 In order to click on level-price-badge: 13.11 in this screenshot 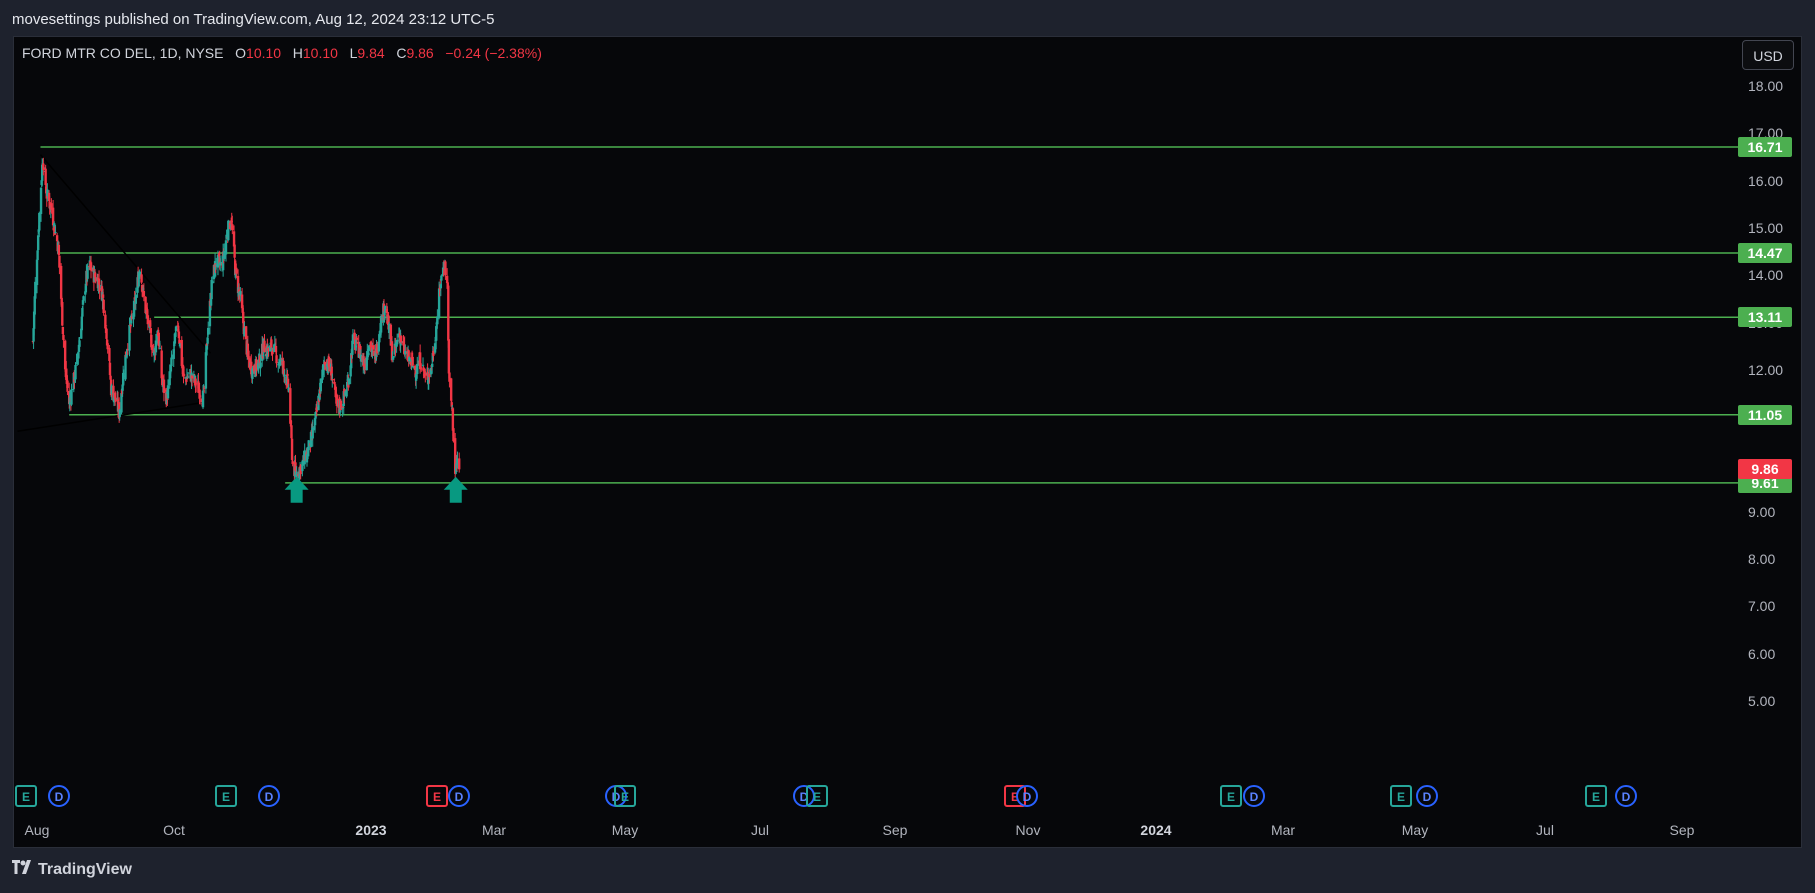, I will do `click(1765, 317)`.